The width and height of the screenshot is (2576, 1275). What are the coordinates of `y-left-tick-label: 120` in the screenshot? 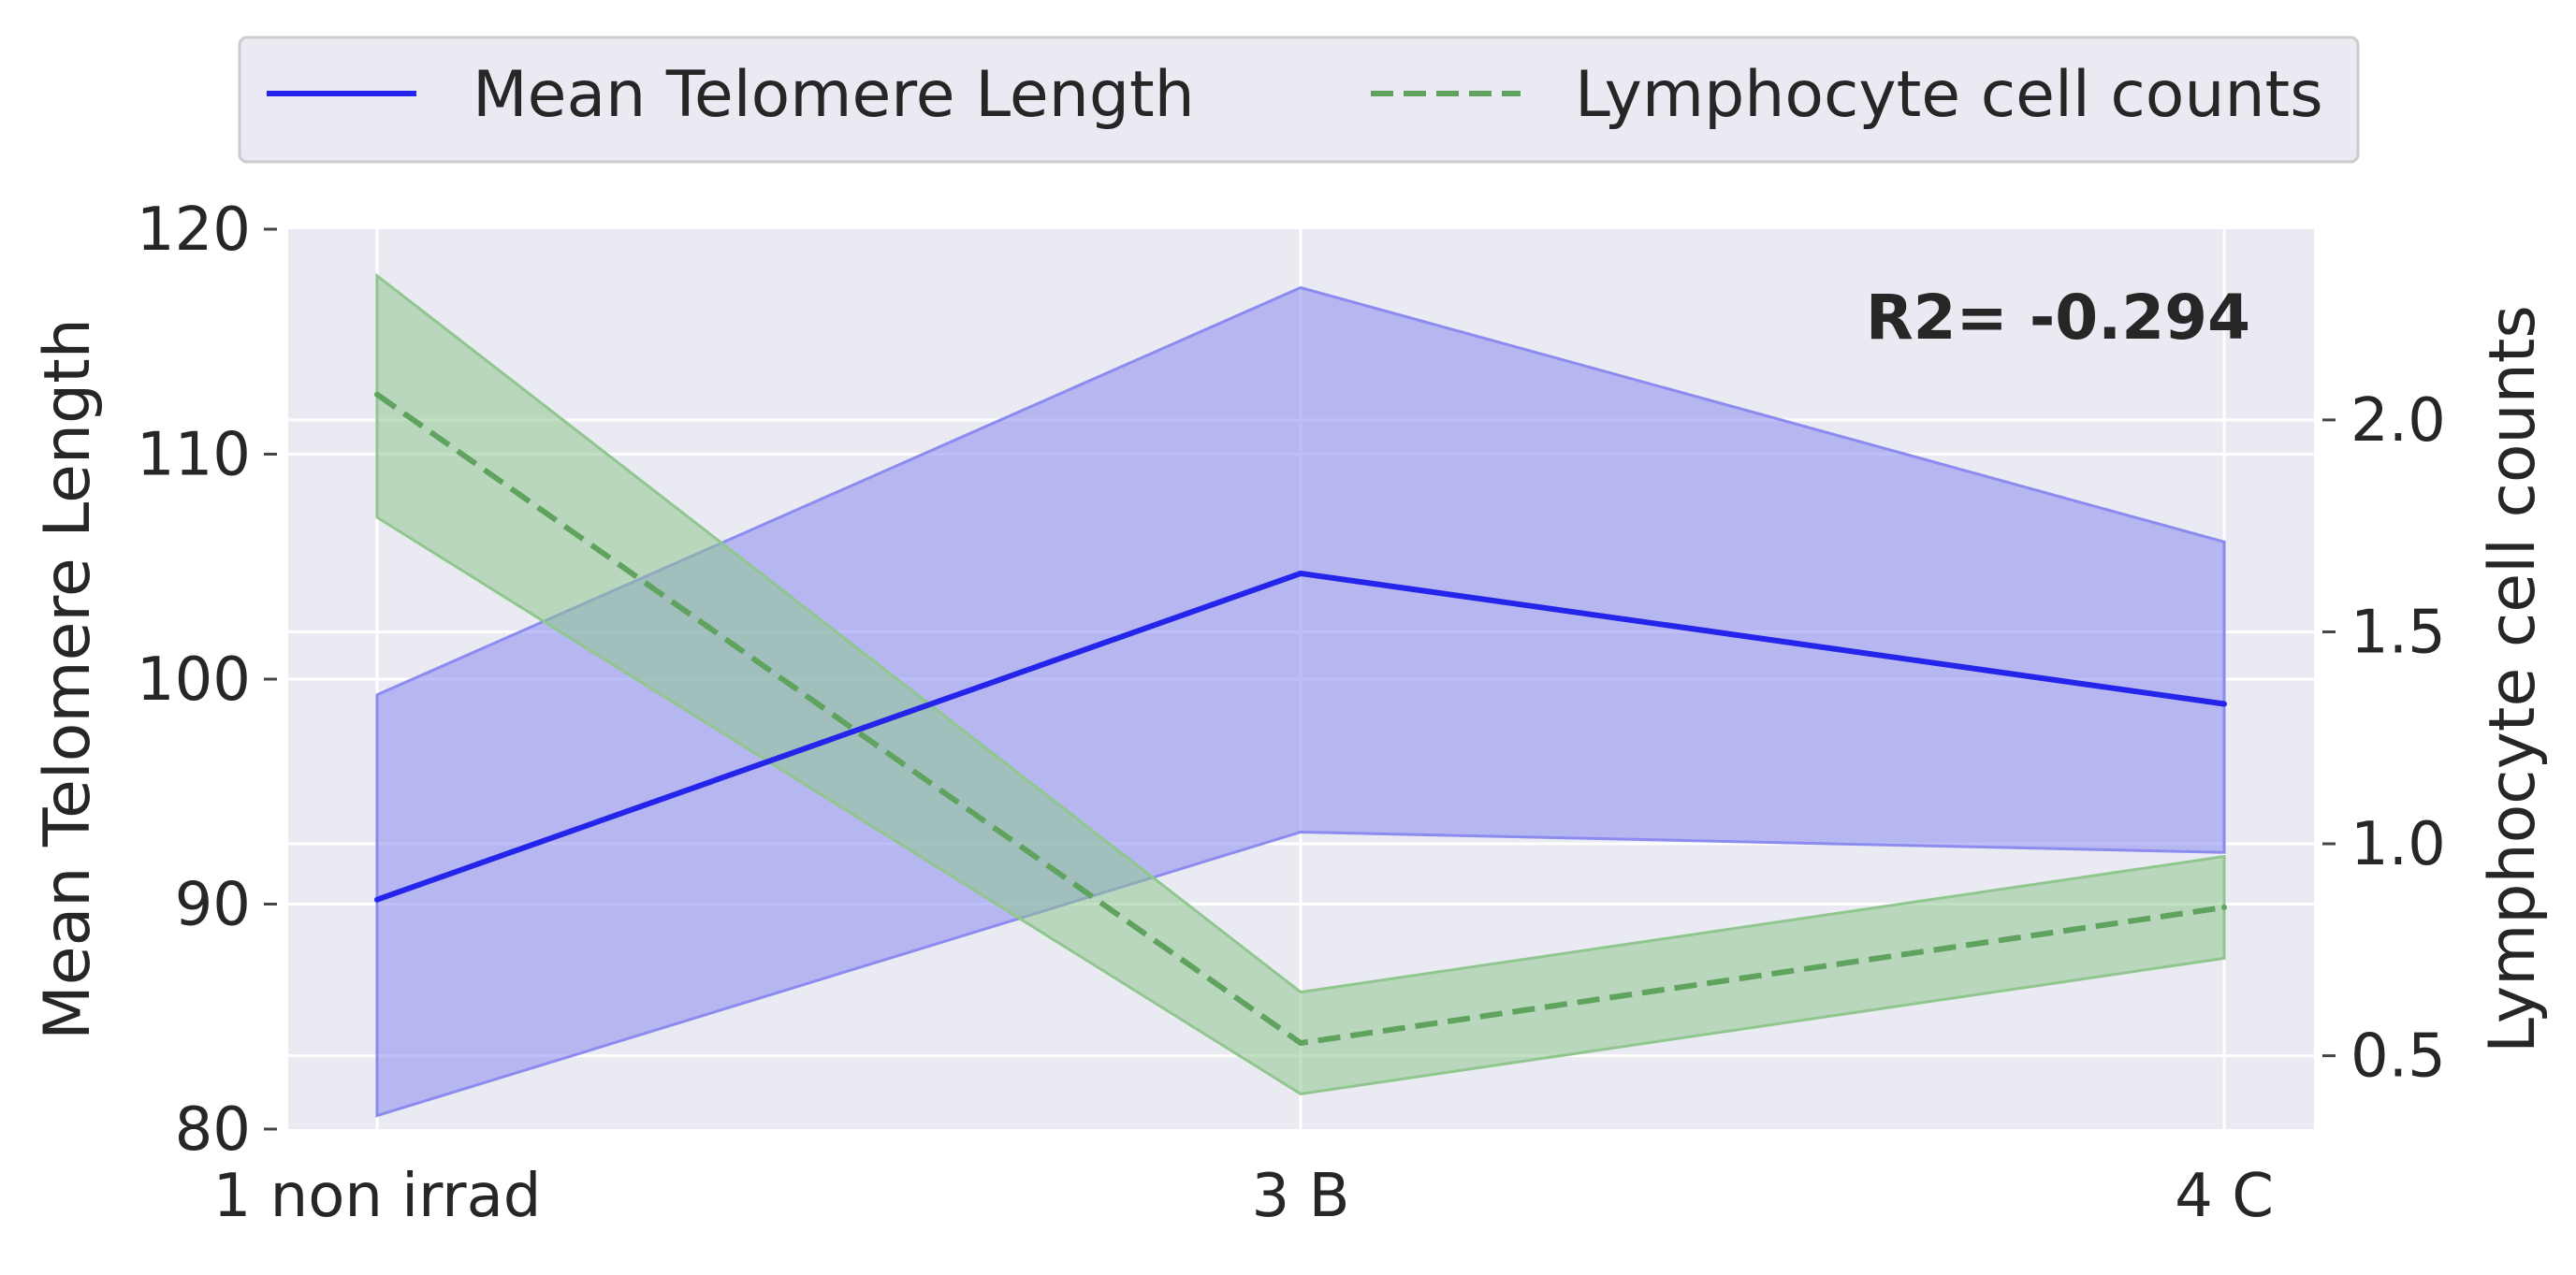 It's located at (194, 230).